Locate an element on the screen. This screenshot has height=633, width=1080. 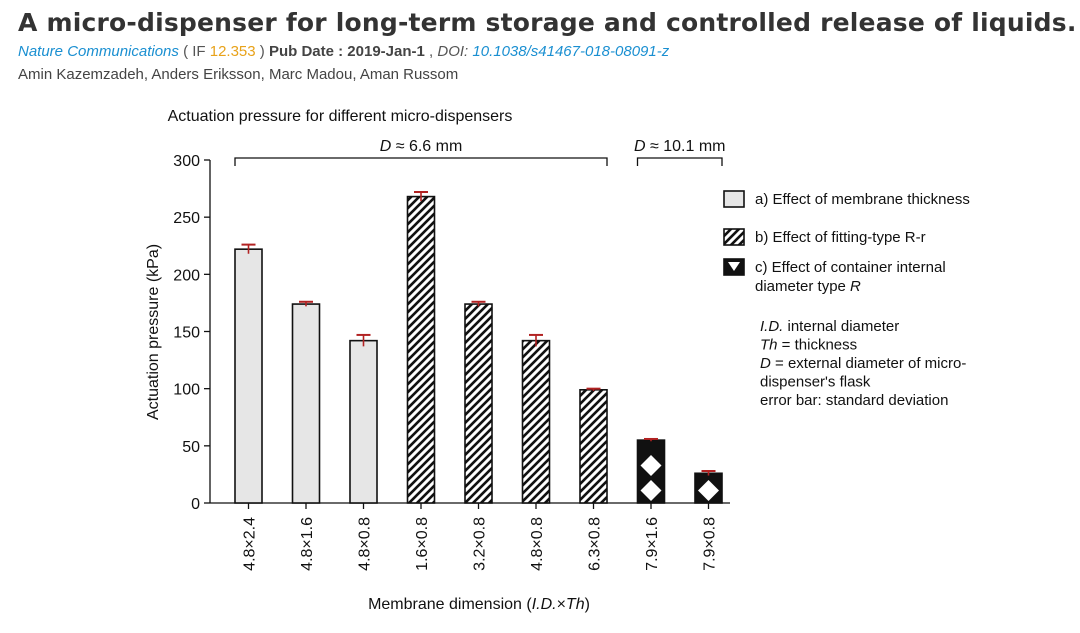
legend-label-b: b) Effect of fitting-type R-r is located at coordinates (840, 237).